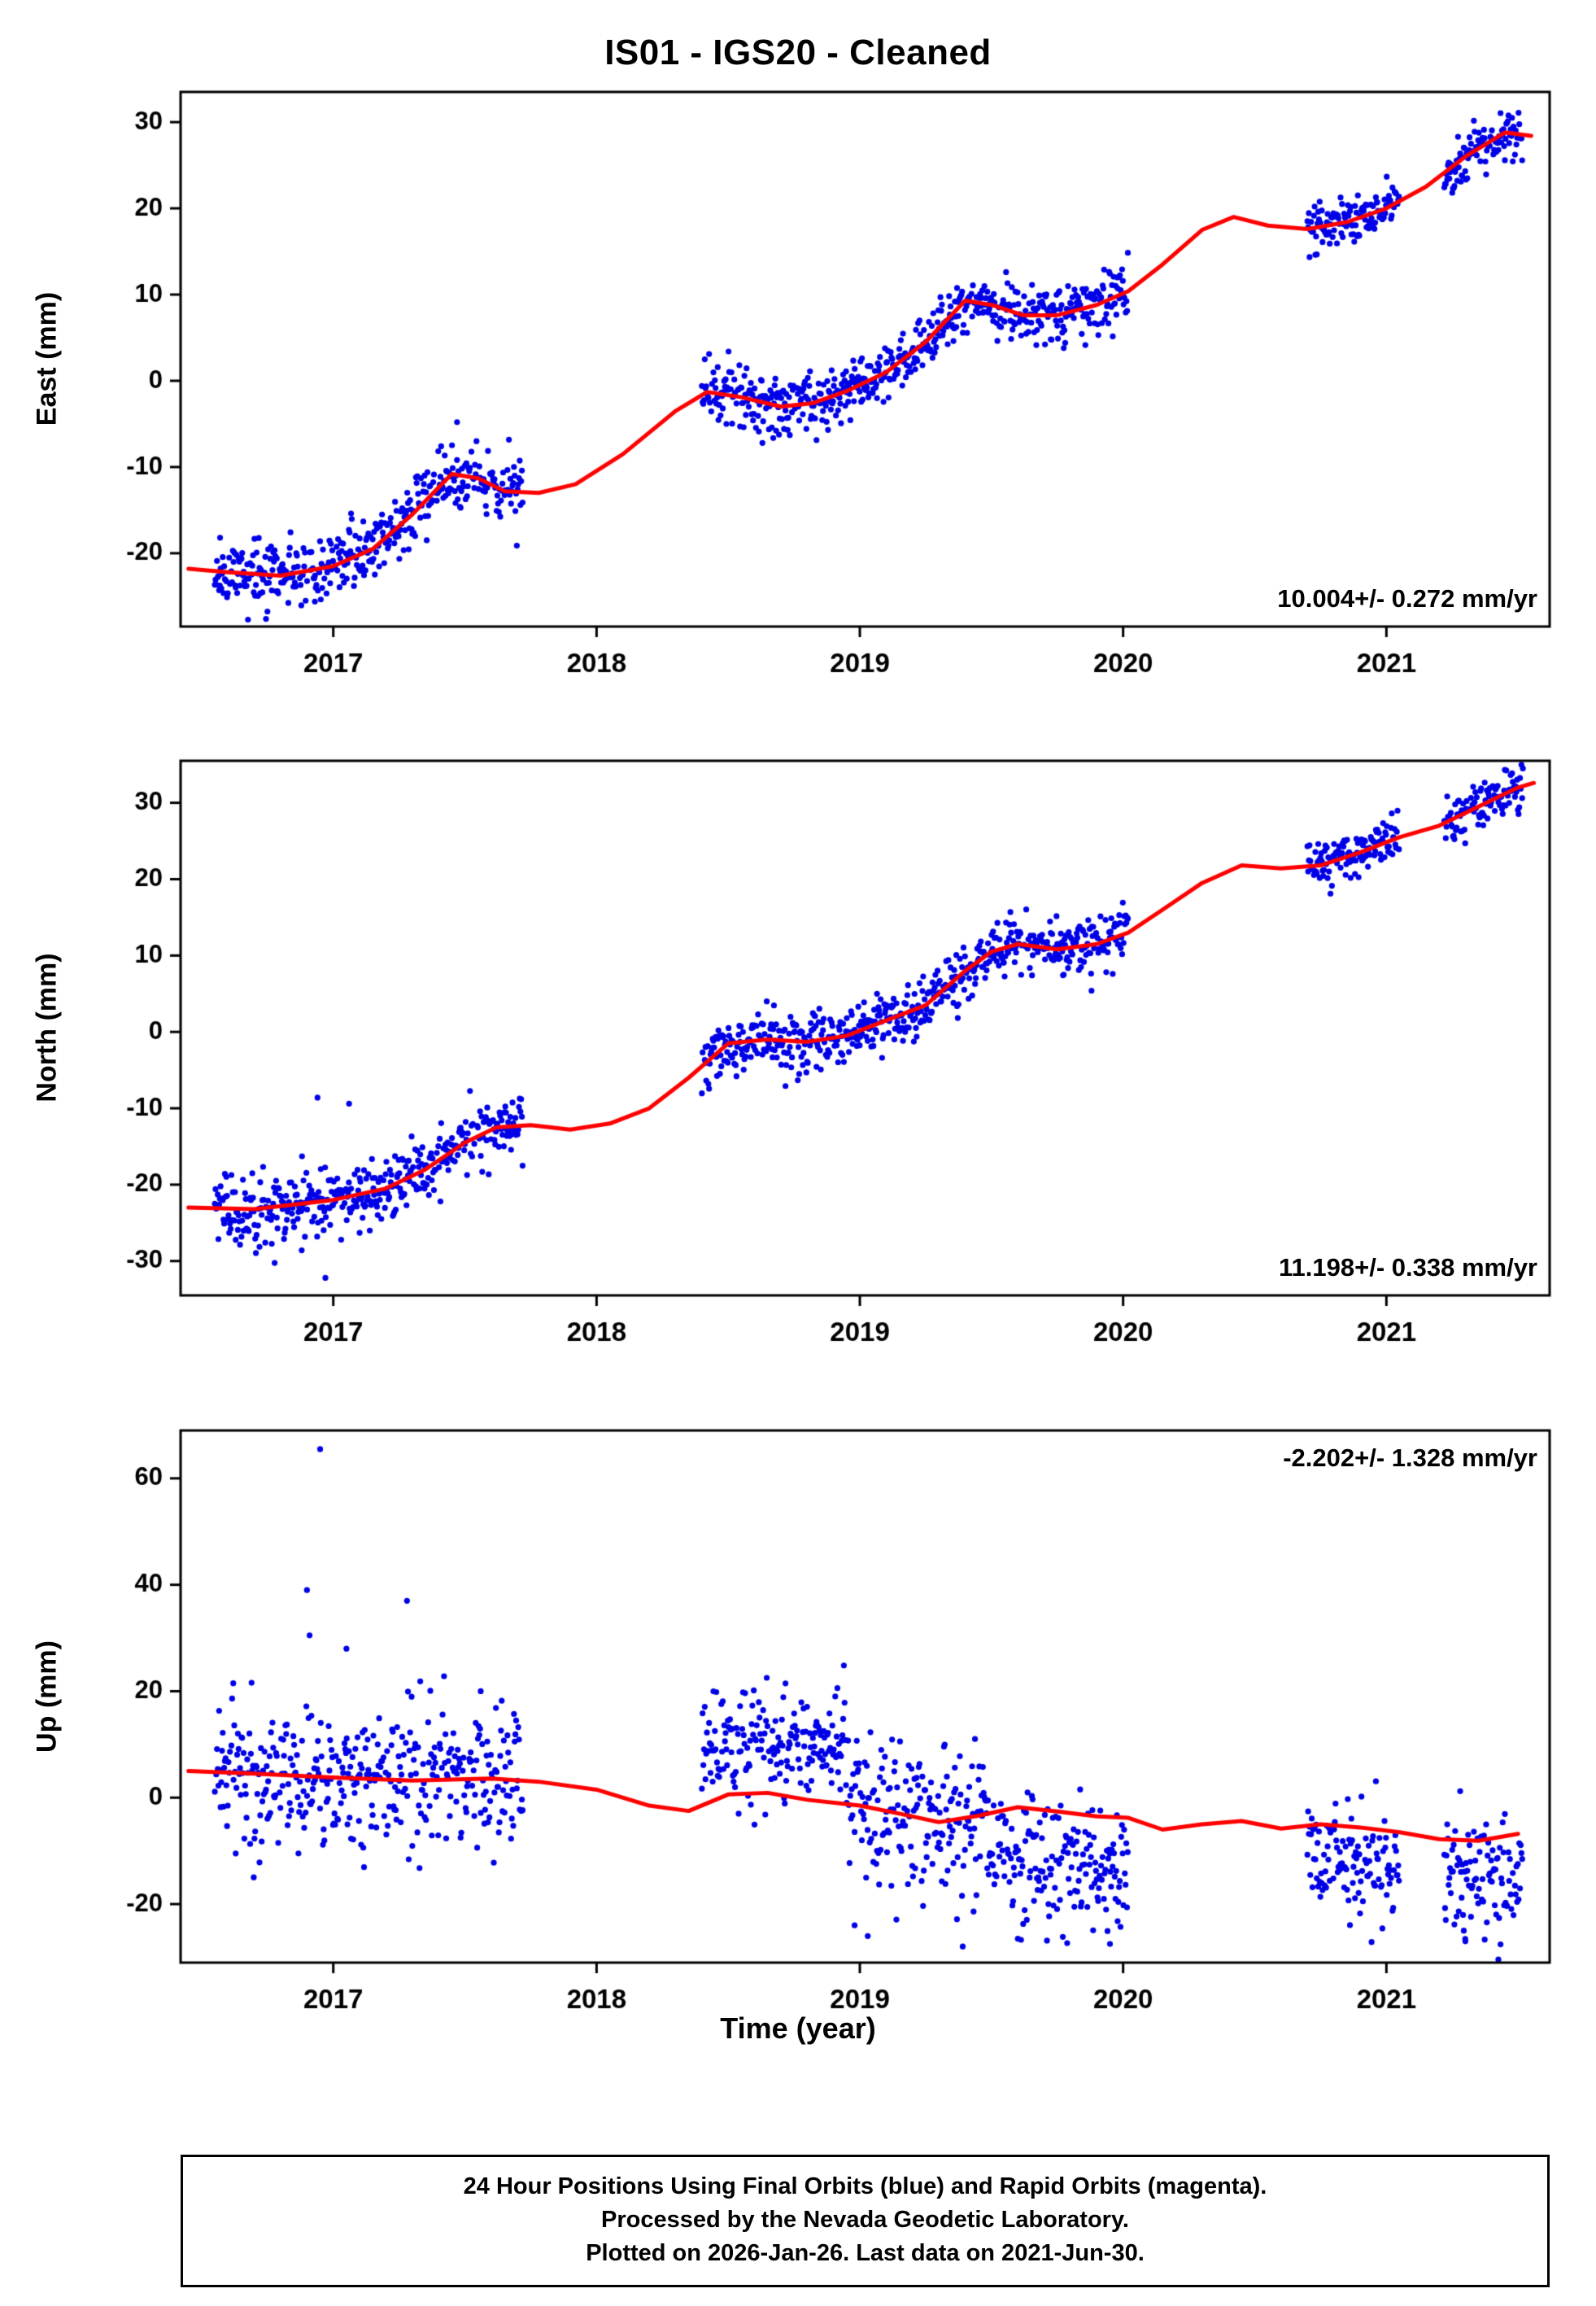  I want to click on x-axis-label: Time (year), so click(798, 2028).